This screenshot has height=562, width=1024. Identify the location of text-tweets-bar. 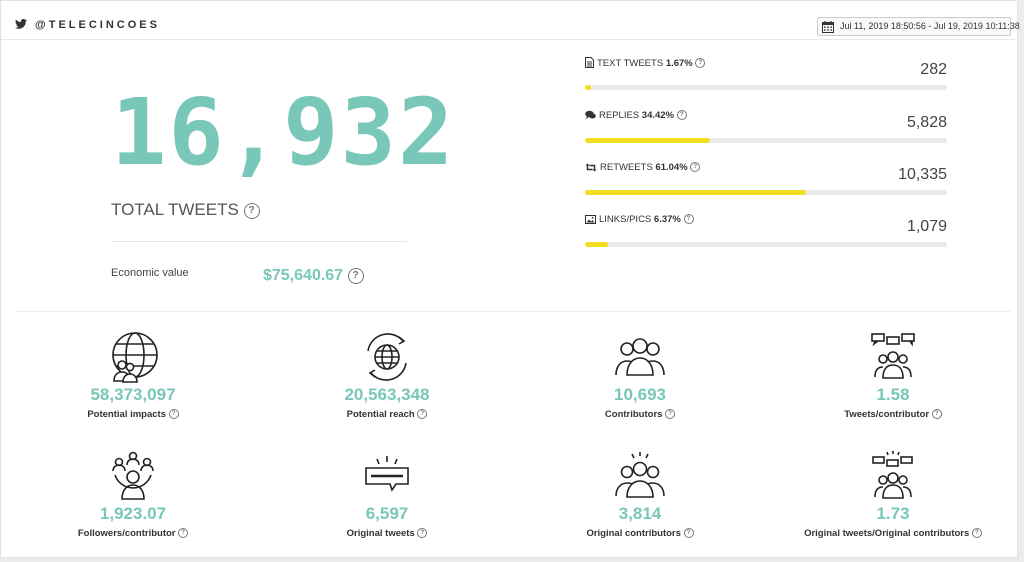
(766, 87).